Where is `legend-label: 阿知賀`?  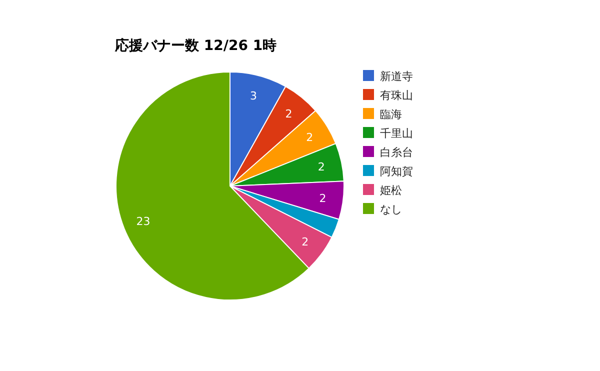 legend-label: 阿知賀 is located at coordinates (396, 171).